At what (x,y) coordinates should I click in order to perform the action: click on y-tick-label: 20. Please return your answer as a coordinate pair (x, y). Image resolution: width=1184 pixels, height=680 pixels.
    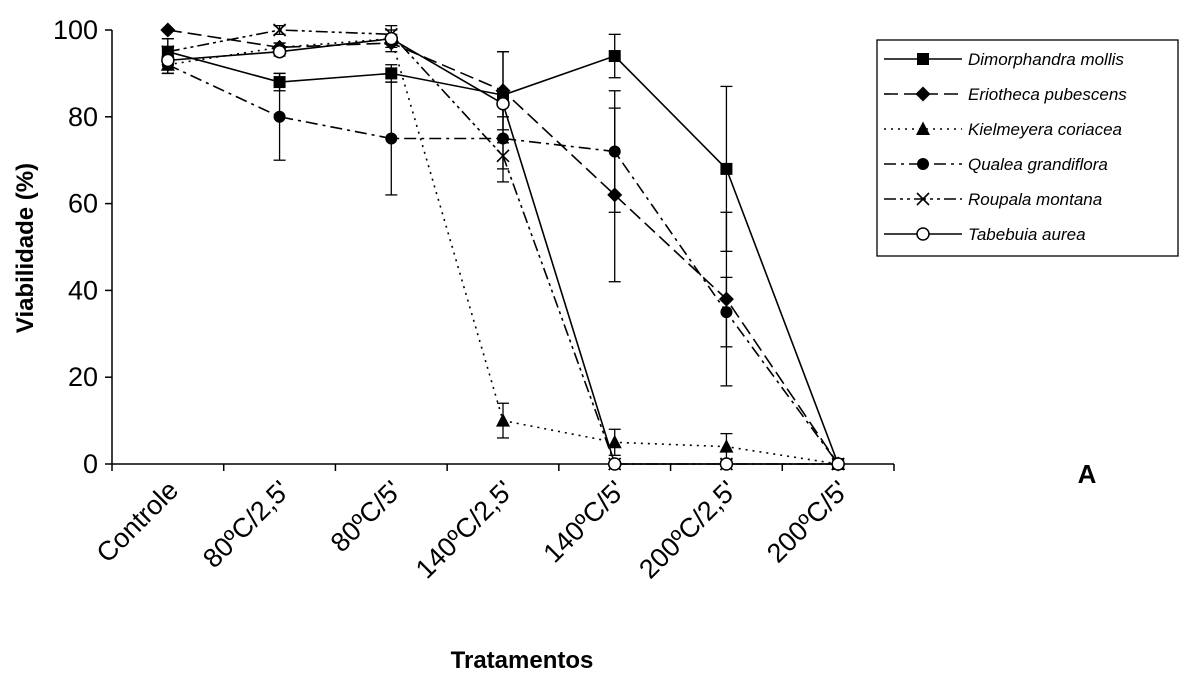
    Looking at the image, I should click on (83, 377).